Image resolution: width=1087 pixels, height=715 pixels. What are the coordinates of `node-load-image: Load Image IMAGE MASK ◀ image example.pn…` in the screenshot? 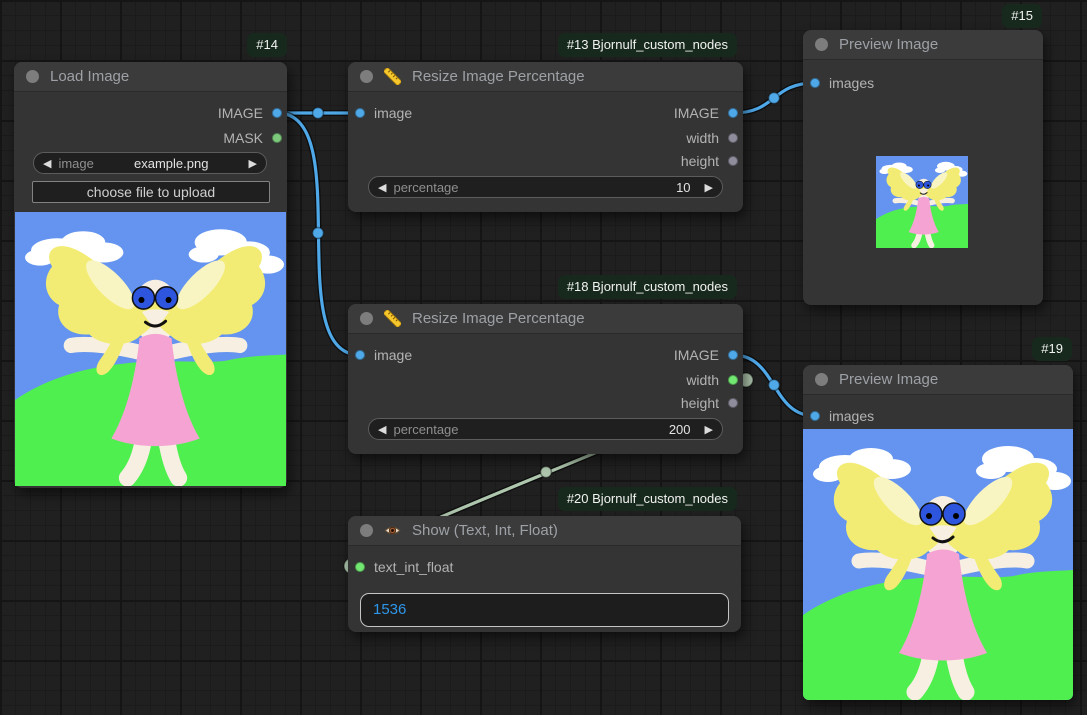 It's located at (150, 275).